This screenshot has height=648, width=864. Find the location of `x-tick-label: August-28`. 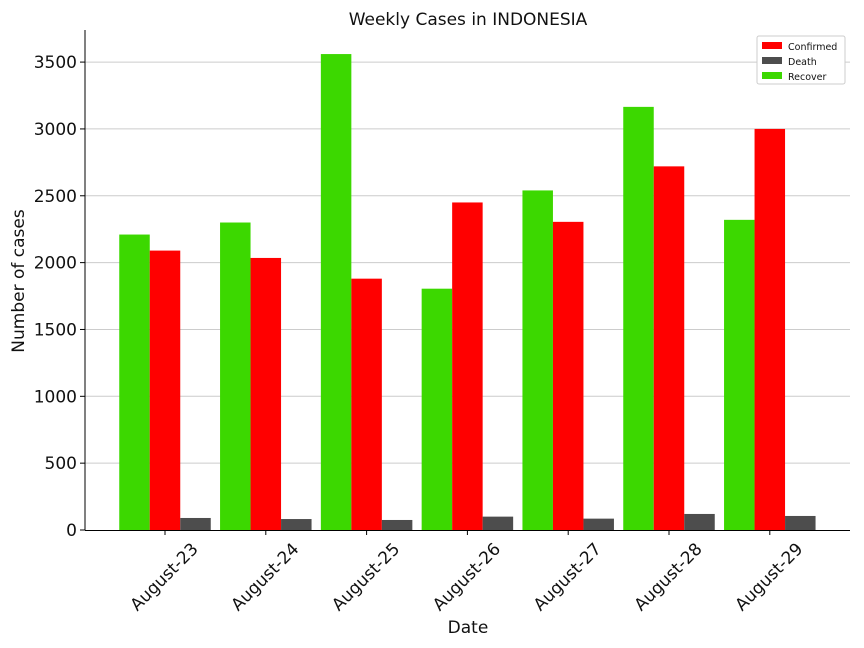

x-tick-label: August-28 is located at coordinates (669, 577).